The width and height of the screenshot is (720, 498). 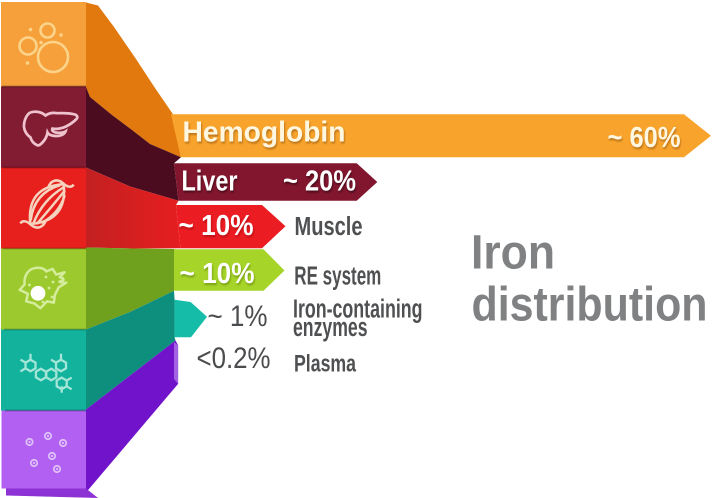 What do you see at coordinates (590, 304) in the screenshot?
I see `svg-text: distribution` at bounding box center [590, 304].